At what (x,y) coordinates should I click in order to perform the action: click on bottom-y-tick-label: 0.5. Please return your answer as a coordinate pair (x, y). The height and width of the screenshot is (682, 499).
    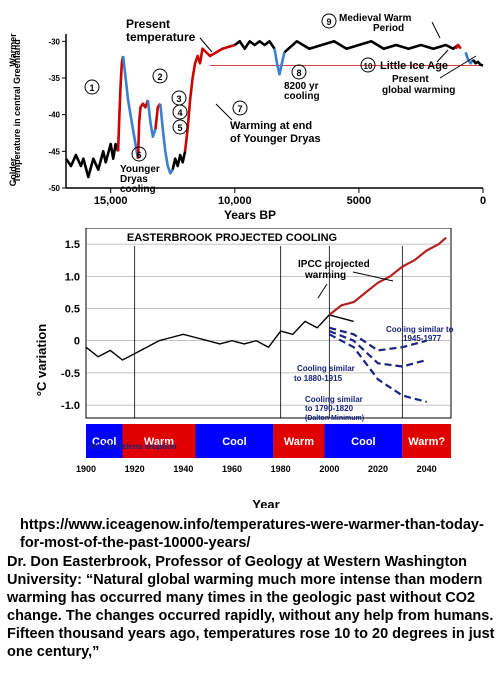
    Looking at the image, I should click on (72, 310).